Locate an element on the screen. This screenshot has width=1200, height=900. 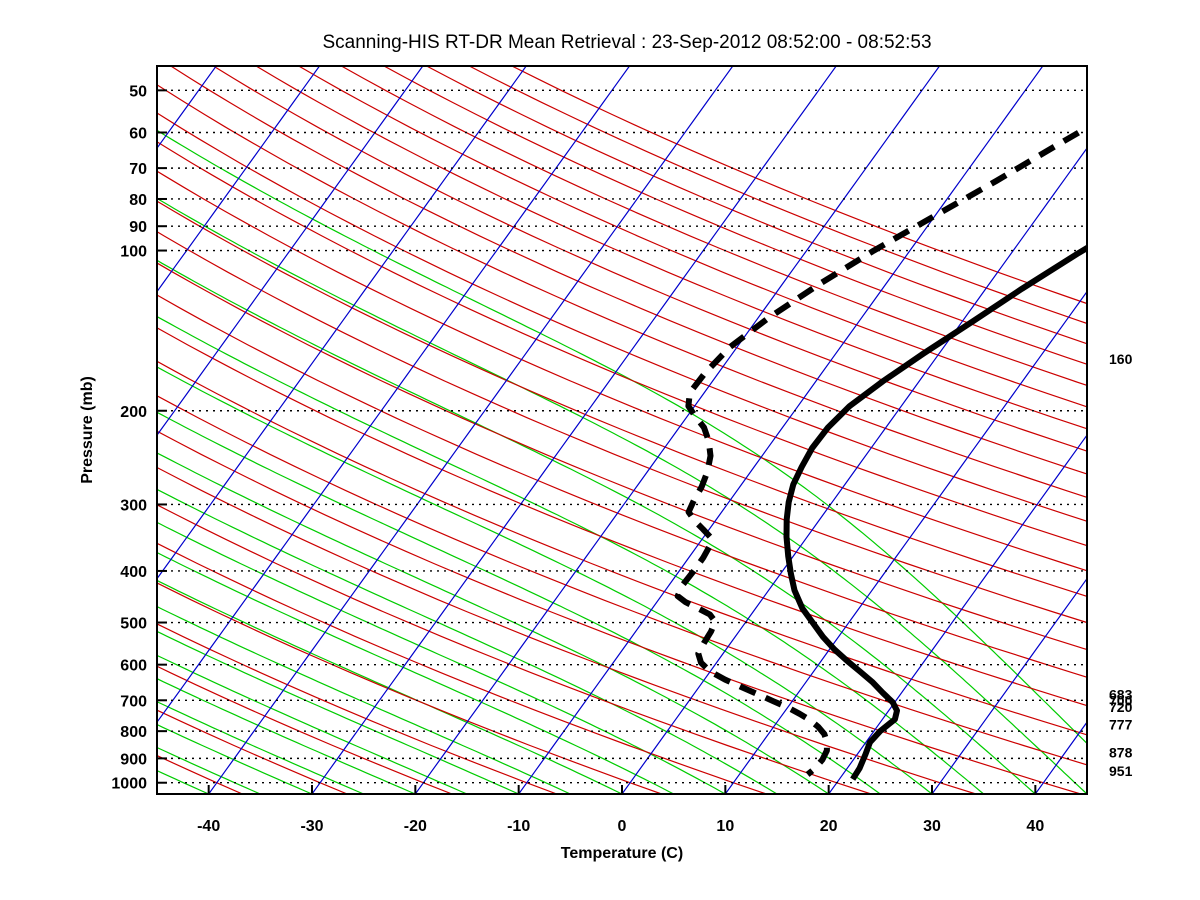
dry-adiabat--20 is located at coordinates (305, 729).